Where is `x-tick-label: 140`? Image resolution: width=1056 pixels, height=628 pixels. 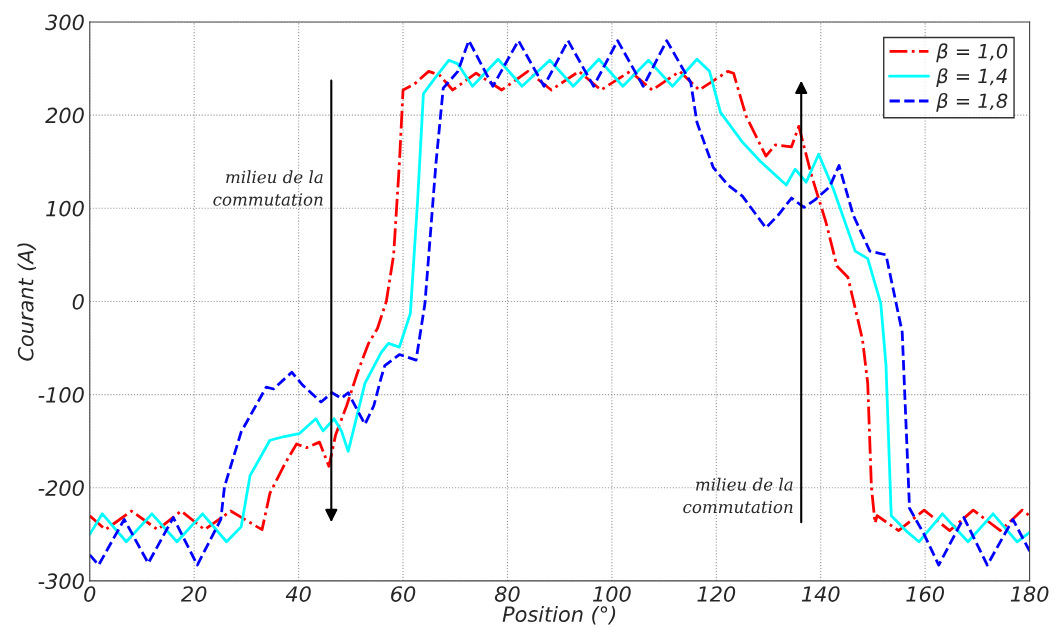
x-tick-label: 140 is located at coordinates (820, 594).